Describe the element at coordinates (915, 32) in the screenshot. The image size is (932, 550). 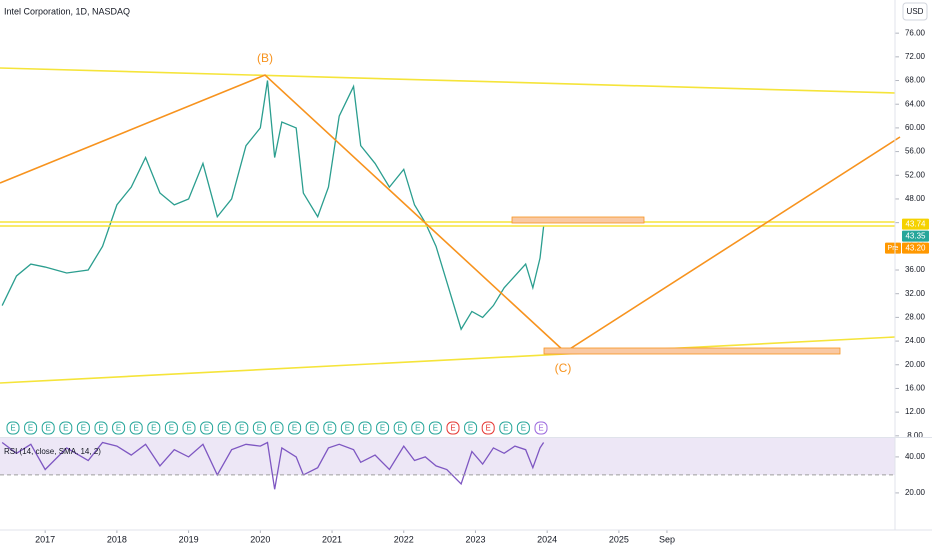
I see `y-tick-label: 76.00` at that location.